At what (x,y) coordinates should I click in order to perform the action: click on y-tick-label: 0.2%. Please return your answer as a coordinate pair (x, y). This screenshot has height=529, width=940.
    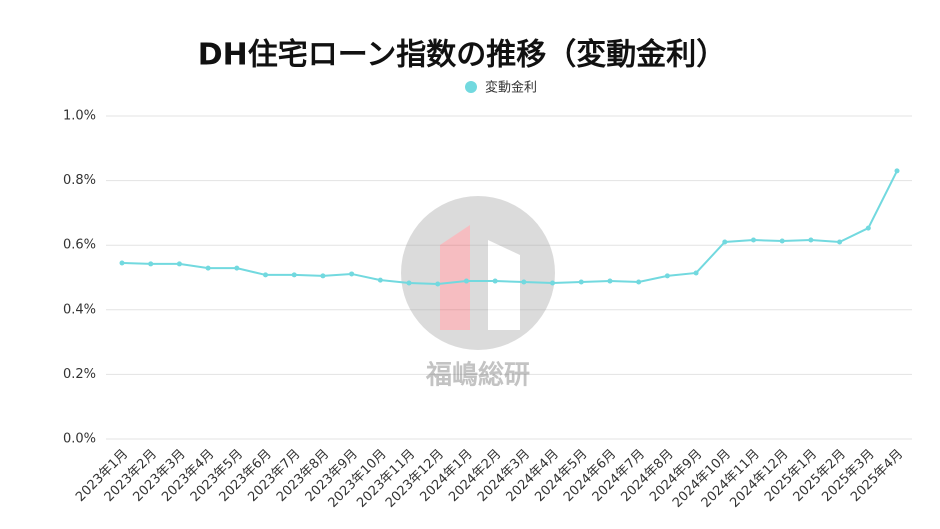
    Looking at the image, I should click on (79, 374).